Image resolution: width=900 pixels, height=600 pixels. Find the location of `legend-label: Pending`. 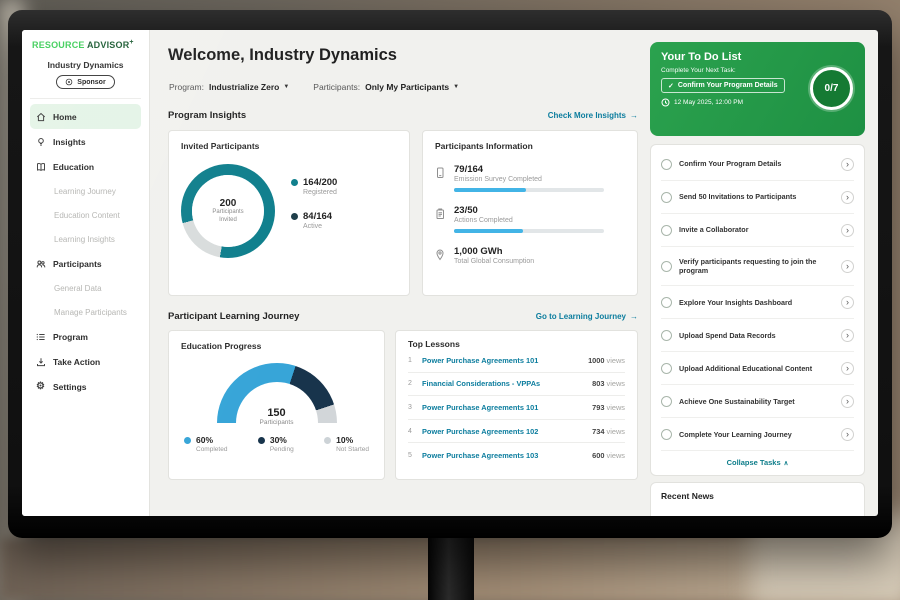

legend-label: Pending is located at coordinates (281, 449).